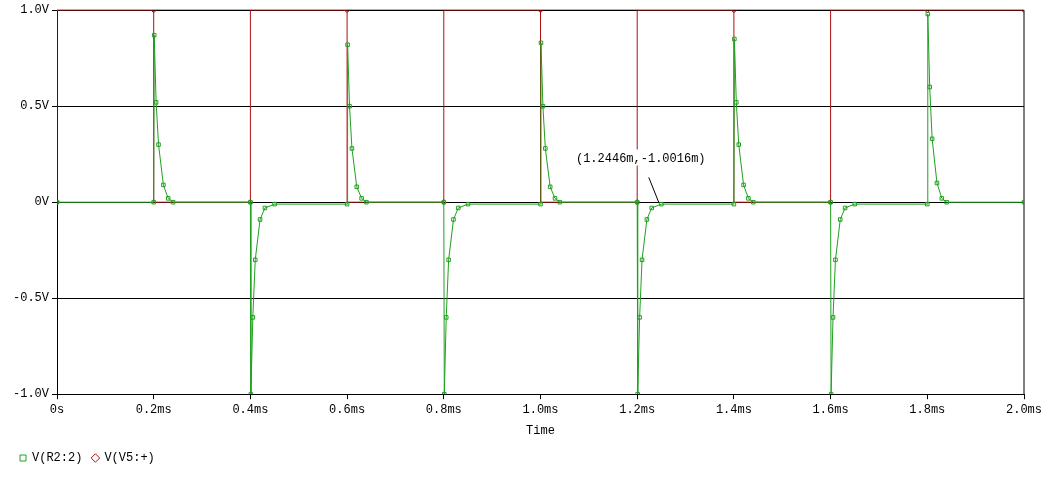 The height and width of the screenshot is (478, 1046). What do you see at coordinates (640, 158) in the screenshot?
I see `annotation: (1.2446m,-1.0016m)` at bounding box center [640, 158].